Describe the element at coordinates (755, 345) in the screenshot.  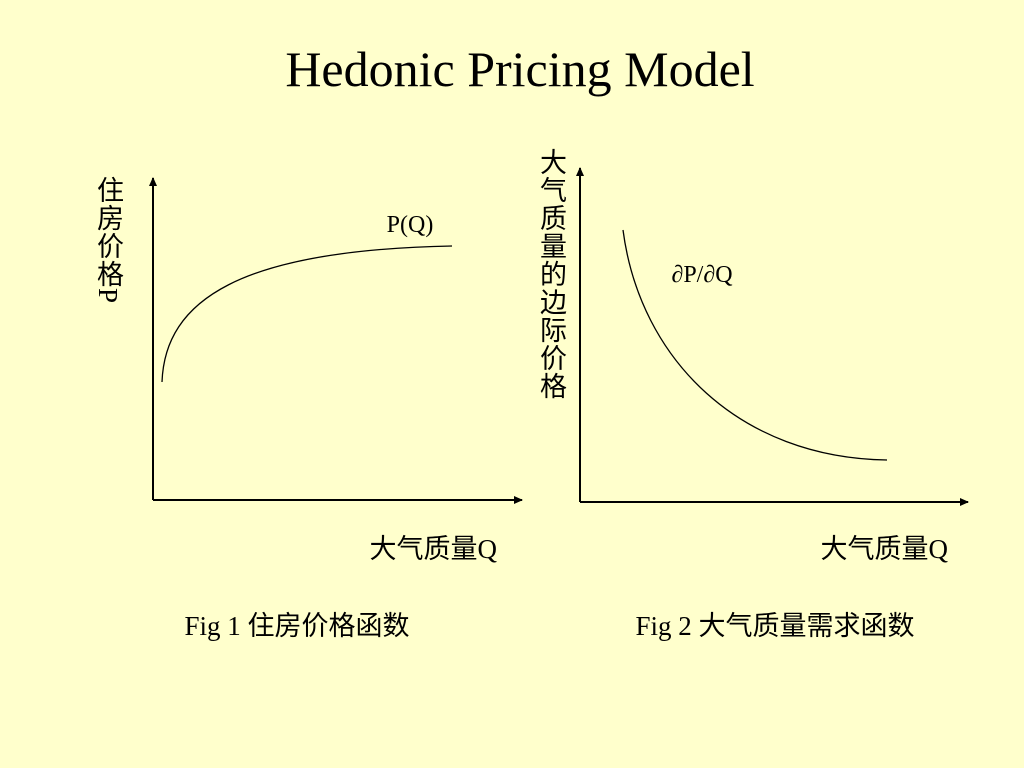
I see `demand-curve` at that location.